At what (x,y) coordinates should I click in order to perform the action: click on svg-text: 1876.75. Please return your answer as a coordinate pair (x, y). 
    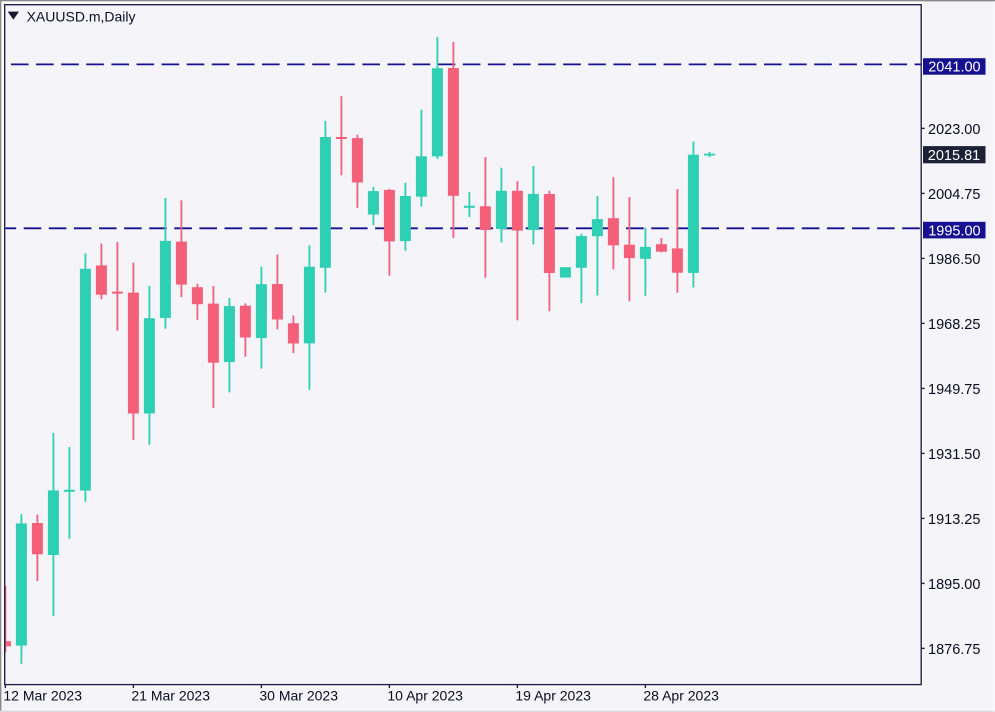
    Looking at the image, I should click on (954, 650).